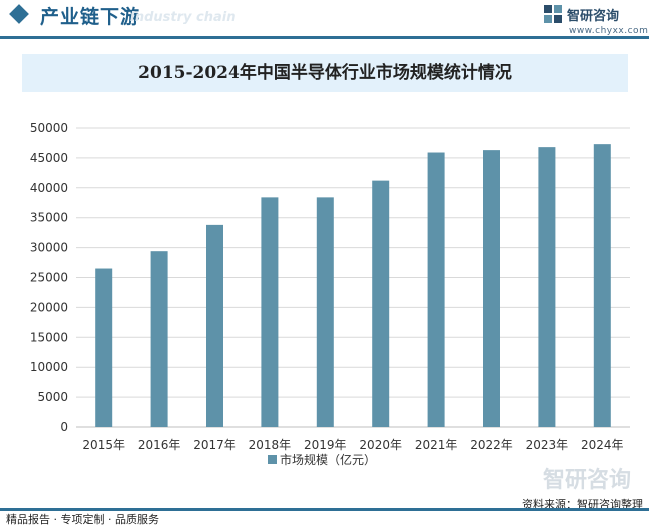 This screenshot has width=649, height=527. What do you see at coordinates (609, 31) in the screenshot?
I see `brand-url: www.chyxx.com` at bounding box center [609, 31].